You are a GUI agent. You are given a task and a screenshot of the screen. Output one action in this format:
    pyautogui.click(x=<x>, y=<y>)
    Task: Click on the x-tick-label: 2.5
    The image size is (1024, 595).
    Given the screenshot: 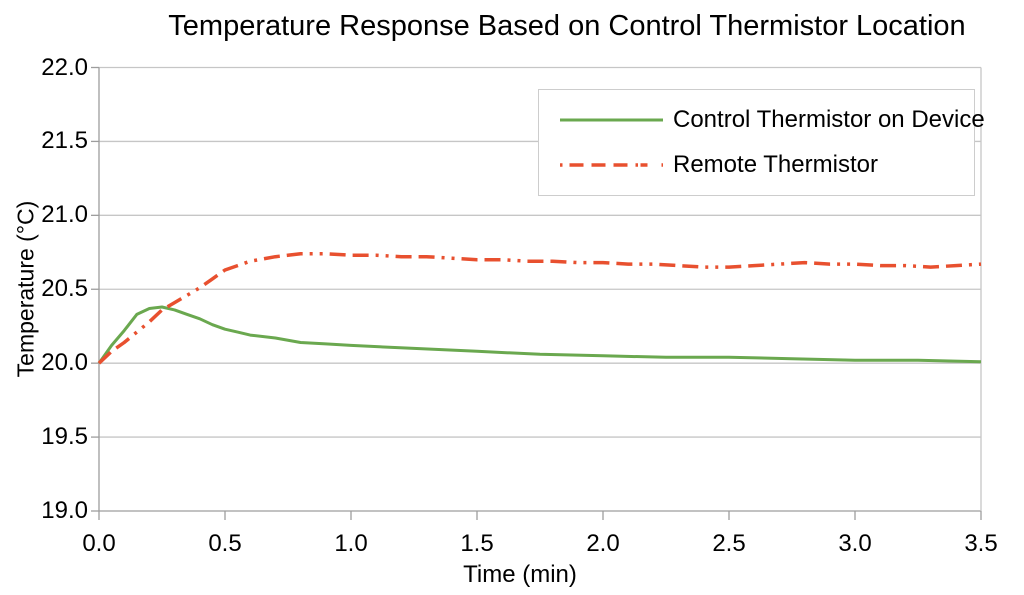 What is the action you would take?
    pyautogui.click(x=729, y=543)
    